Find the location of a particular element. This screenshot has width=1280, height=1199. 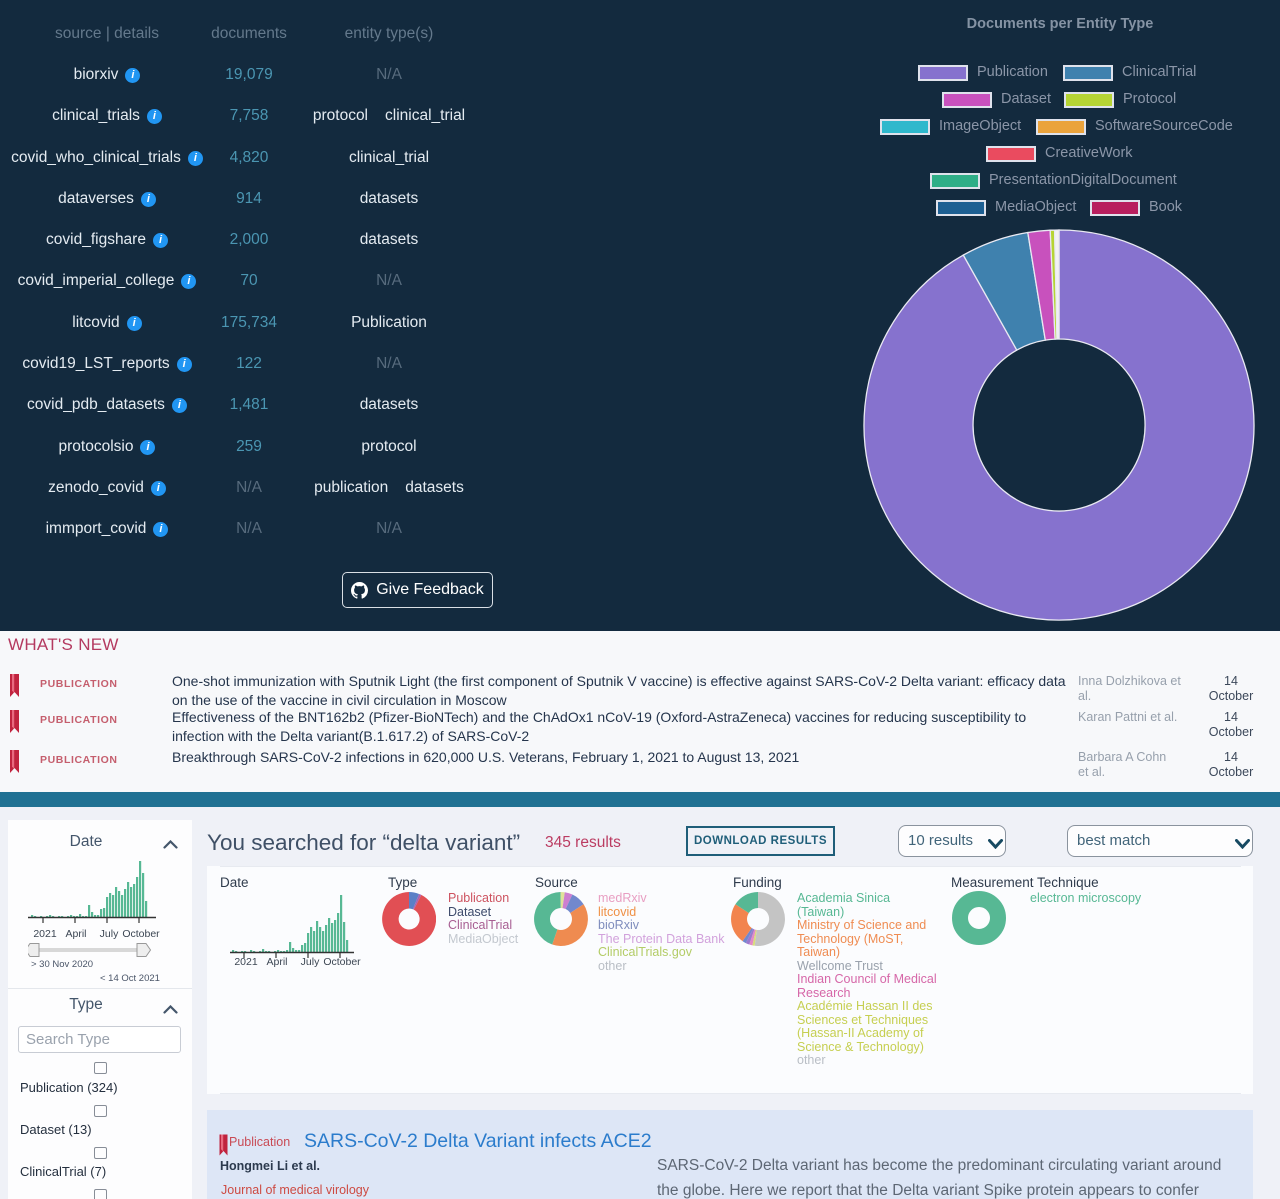

svg-text: < 14 Oct 2021 is located at coordinates (130, 978).